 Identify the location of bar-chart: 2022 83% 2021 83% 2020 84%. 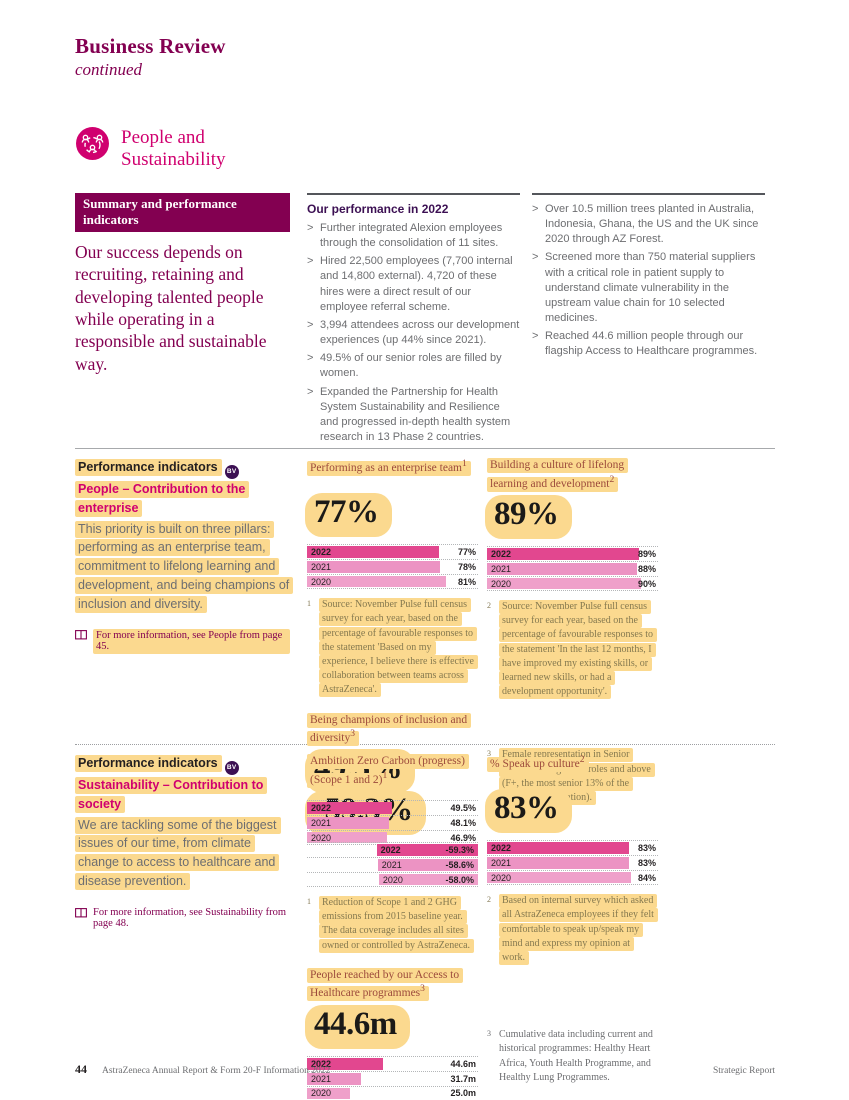
(572, 863).